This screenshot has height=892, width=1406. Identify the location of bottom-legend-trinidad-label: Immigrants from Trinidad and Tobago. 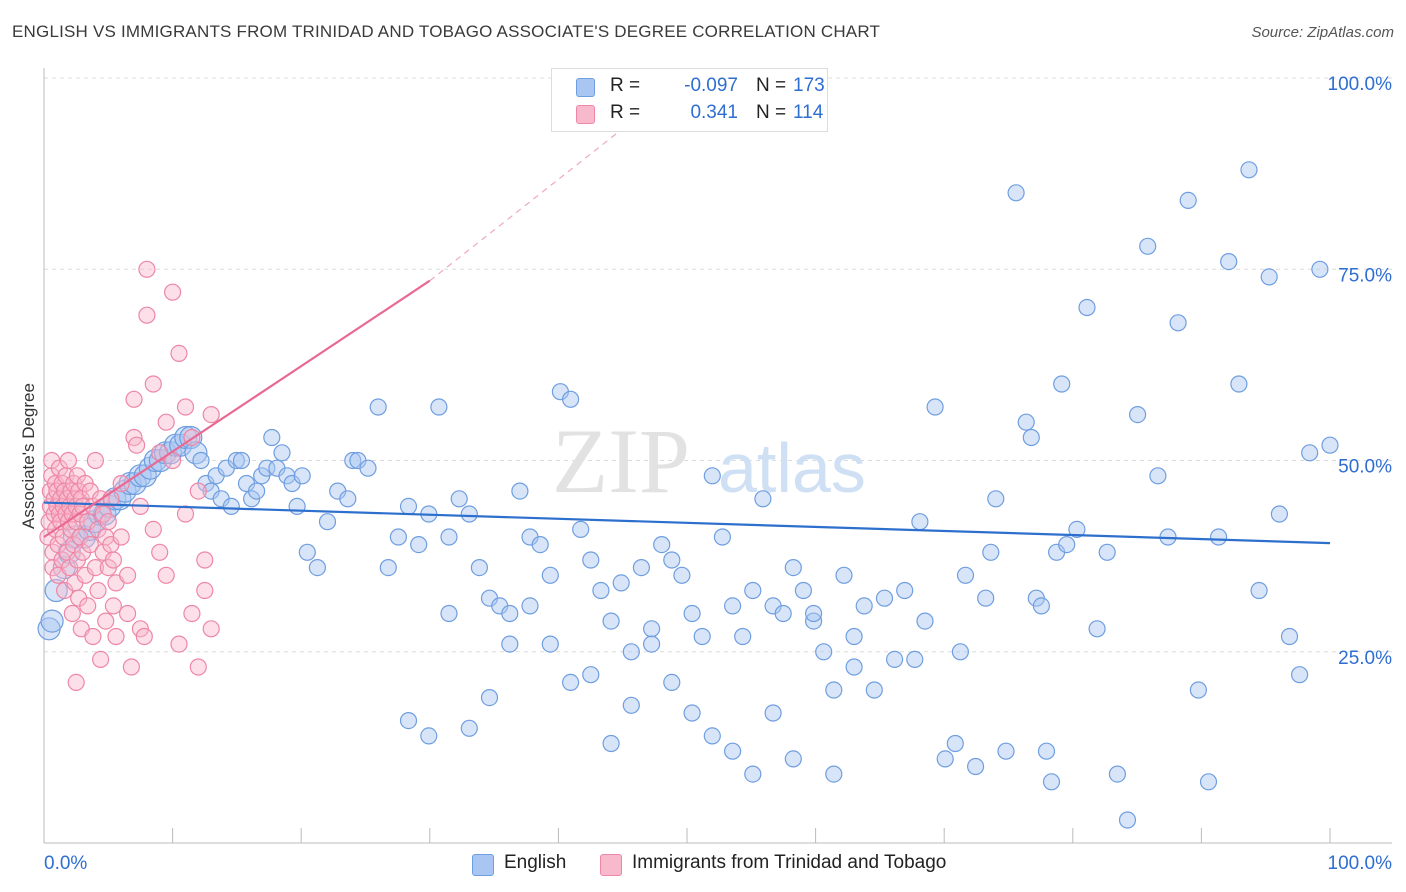
(789, 862).